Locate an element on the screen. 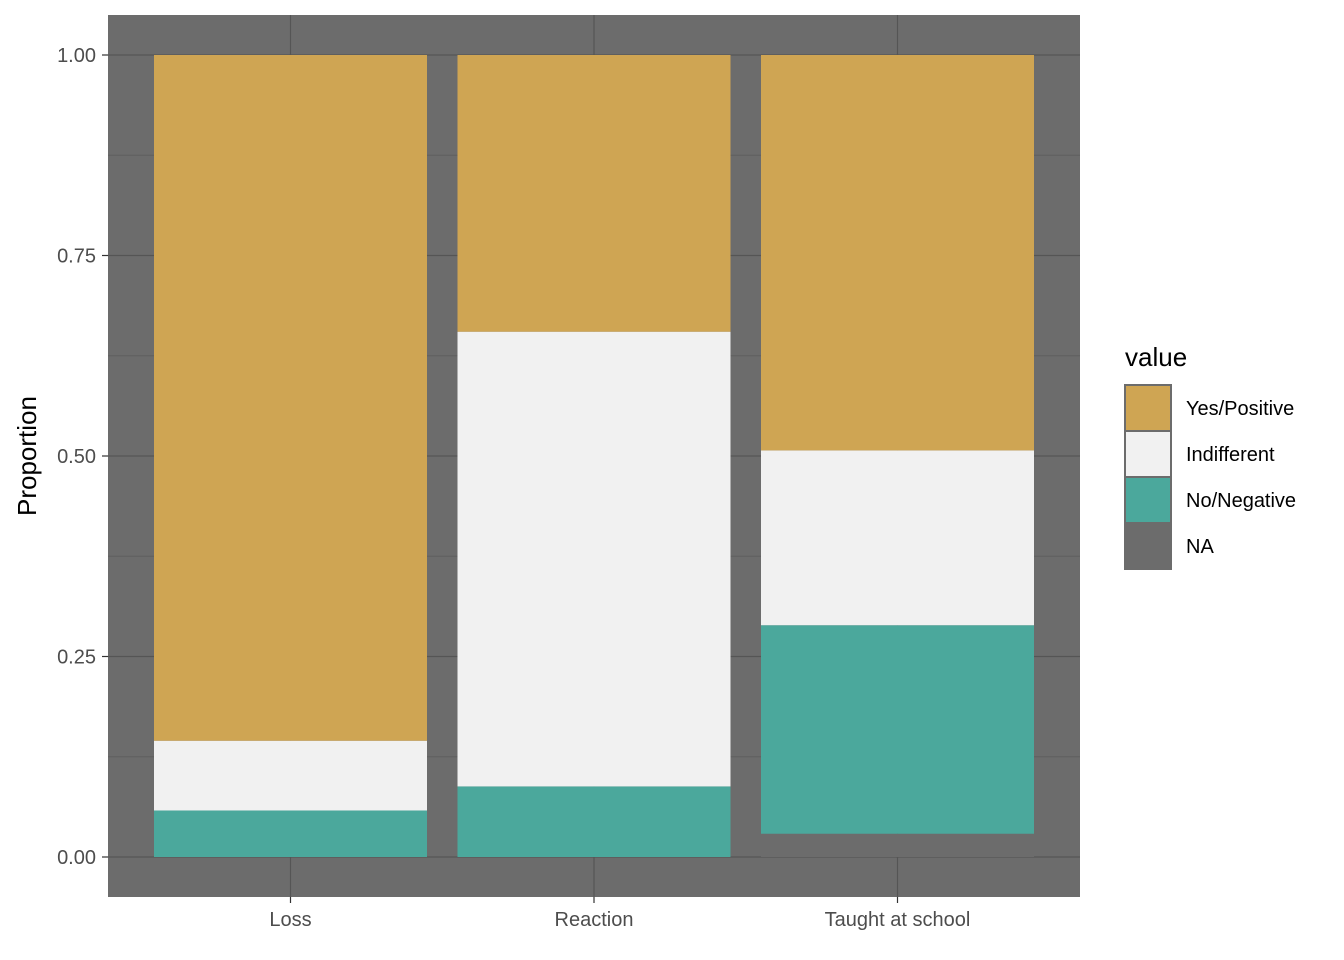 The height and width of the screenshot is (960, 1344). y-axis: 0.00 0.25 0.50 0.75 1.00 is located at coordinates (82, 457).